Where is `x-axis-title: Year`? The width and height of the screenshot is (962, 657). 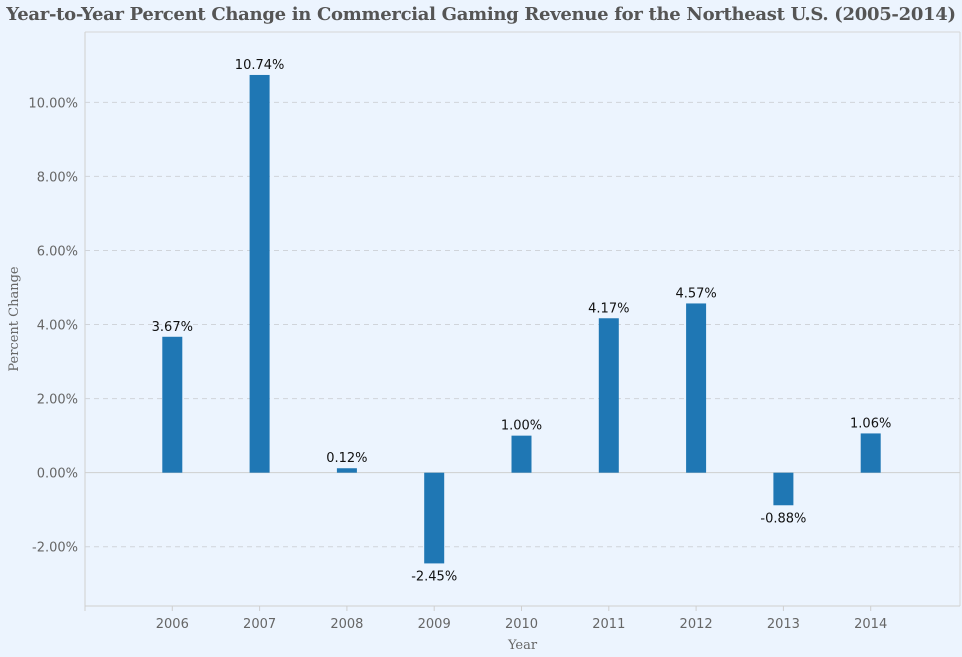 x-axis-title: Year is located at coordinates (522, 645).